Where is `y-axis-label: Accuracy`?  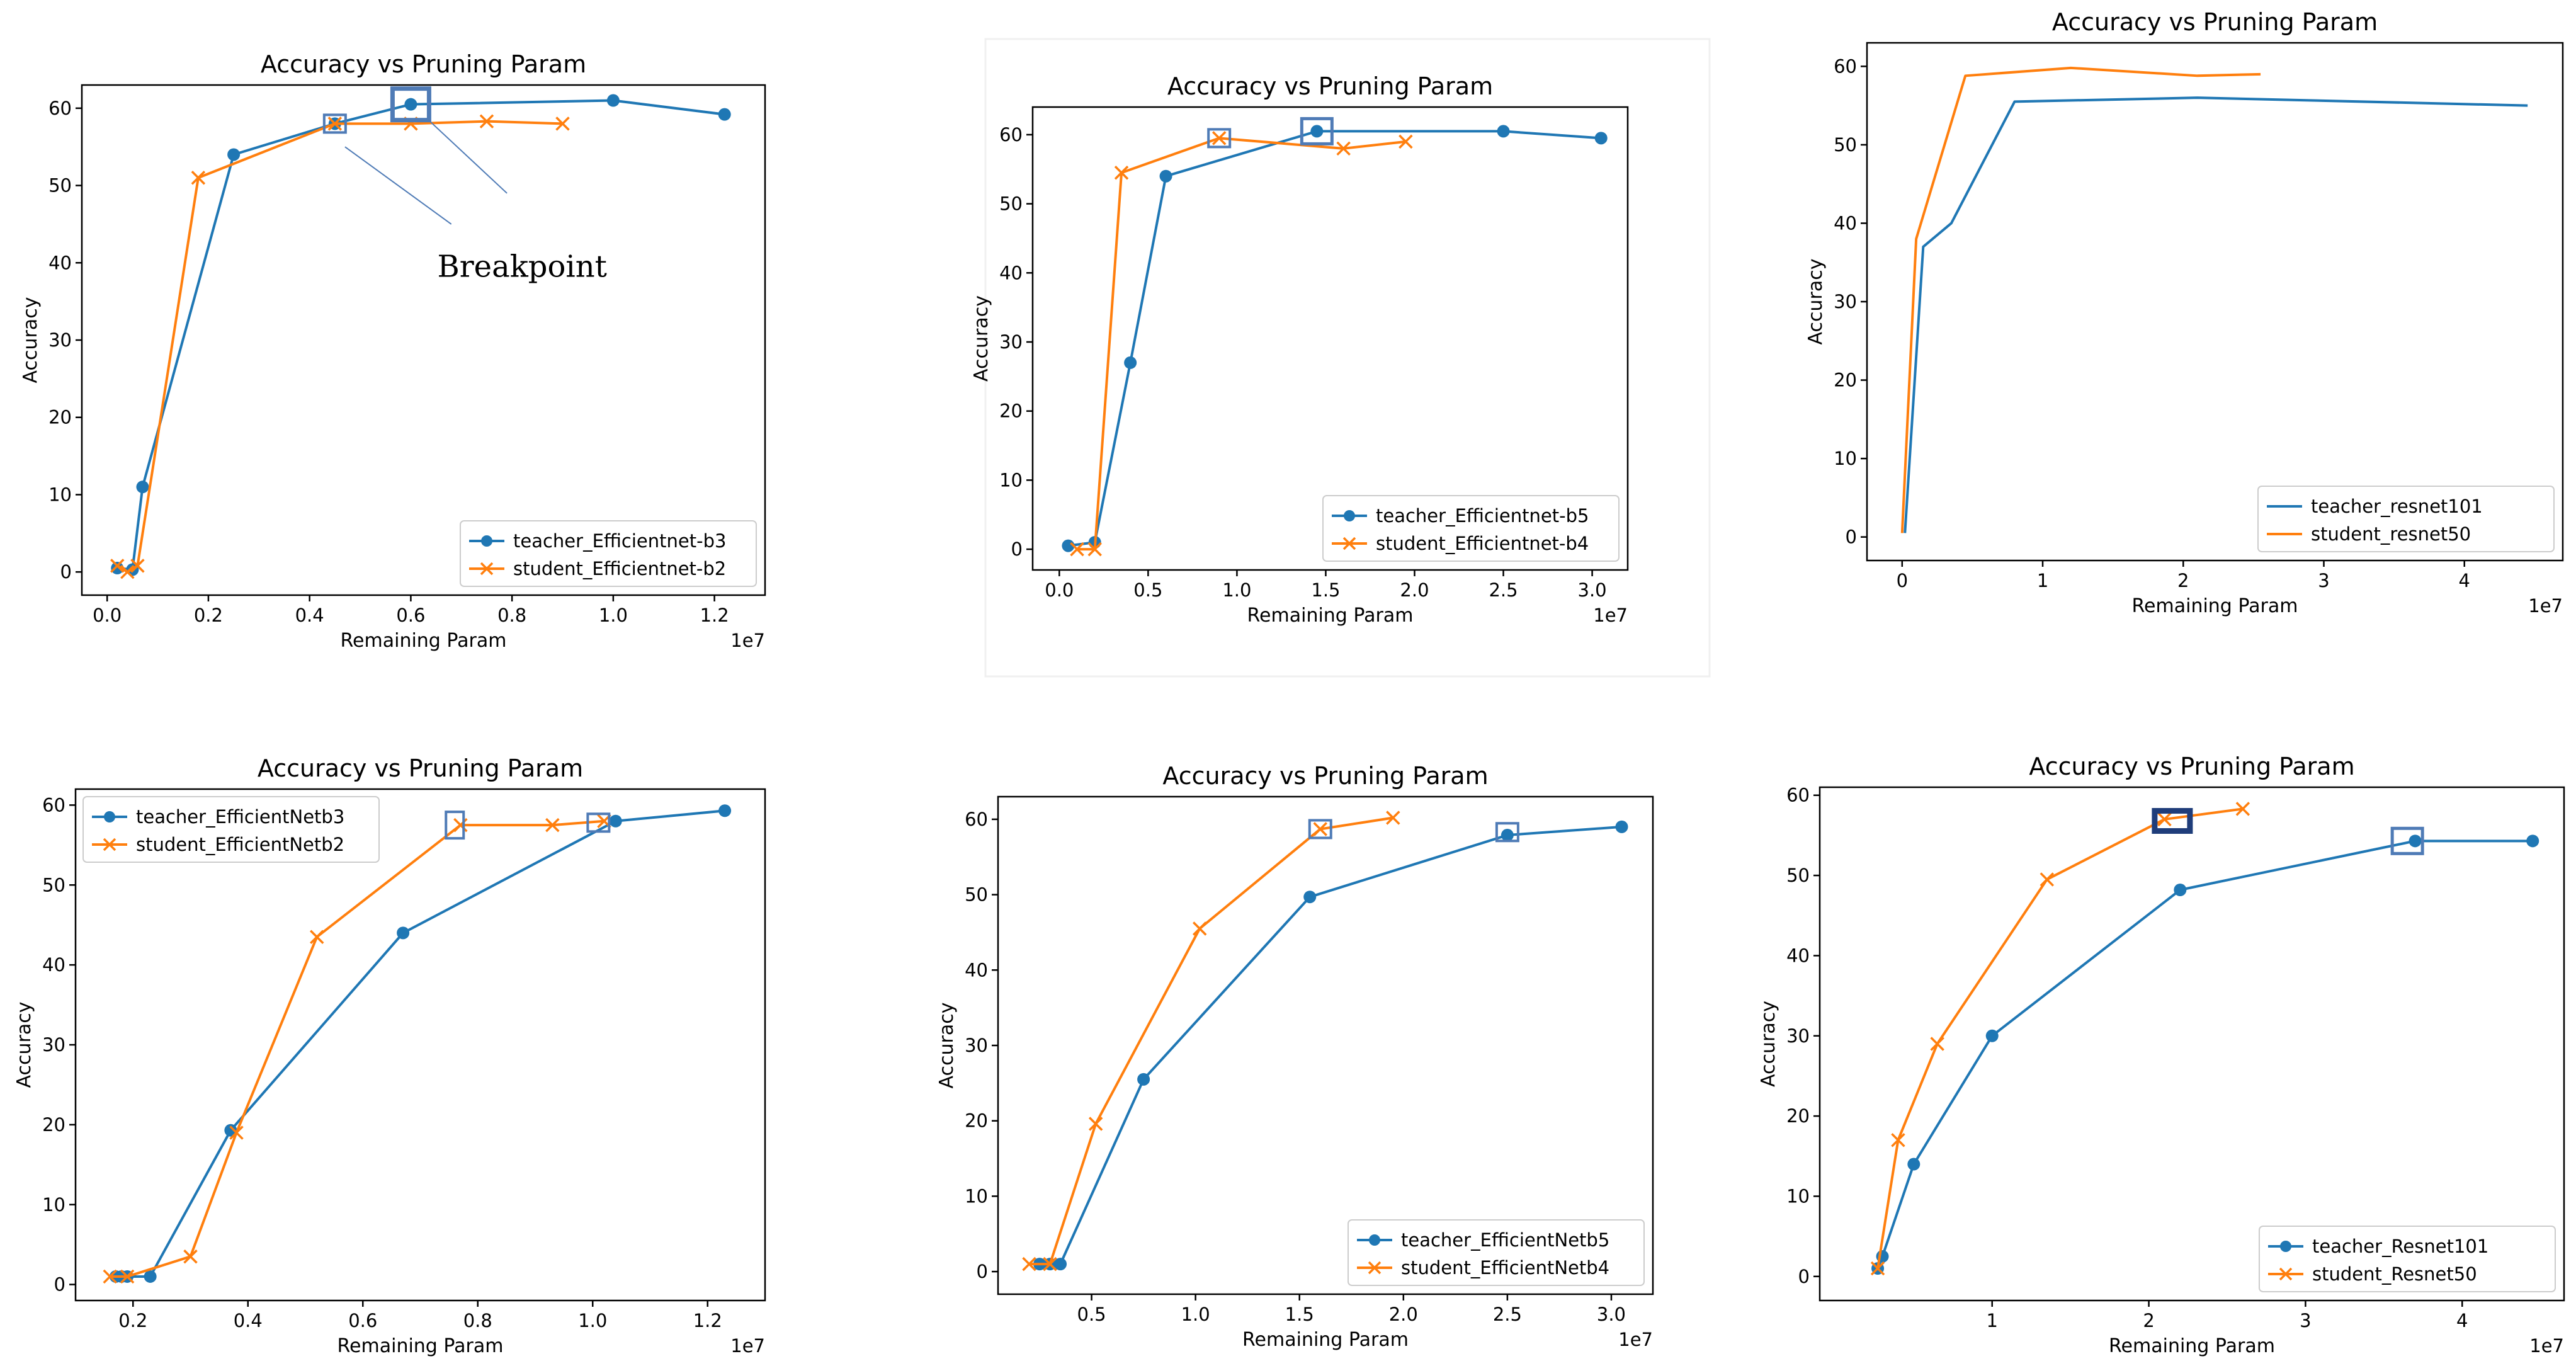 y-axis-label: Accuracy is located at coordinates (31, 340).